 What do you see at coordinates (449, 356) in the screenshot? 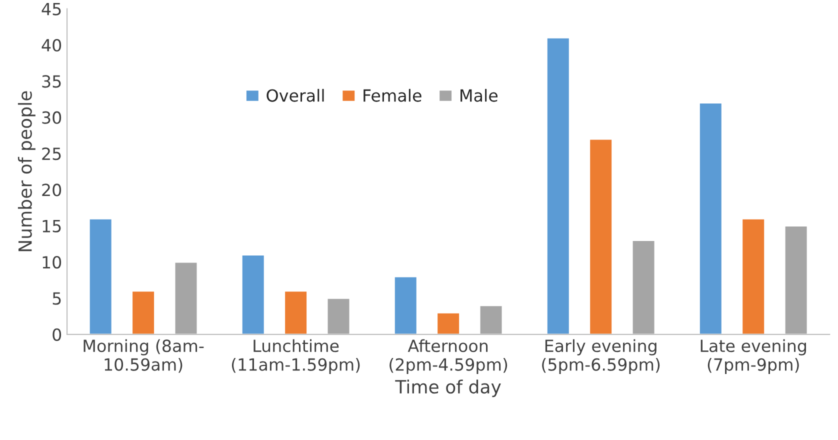
I see `x-tick-label: Afternoon (2pm-4.59pm)` at bounding box center [449, 356].